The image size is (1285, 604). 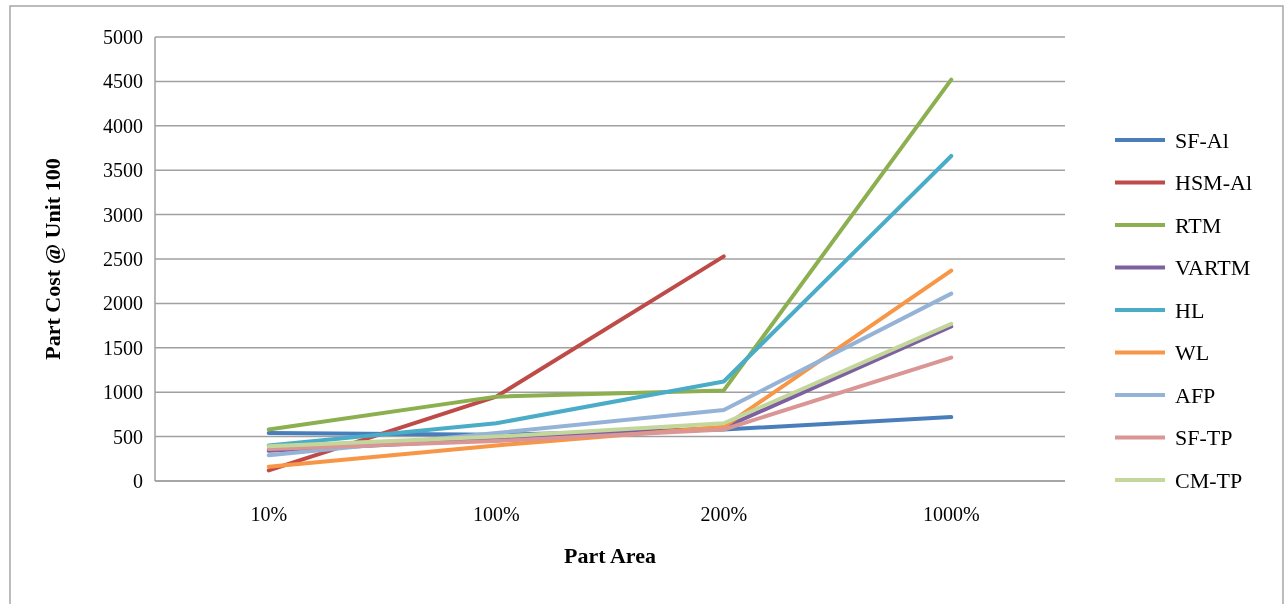 I want to click on x-tick-label: 1000%, so click(x=951, y=514).